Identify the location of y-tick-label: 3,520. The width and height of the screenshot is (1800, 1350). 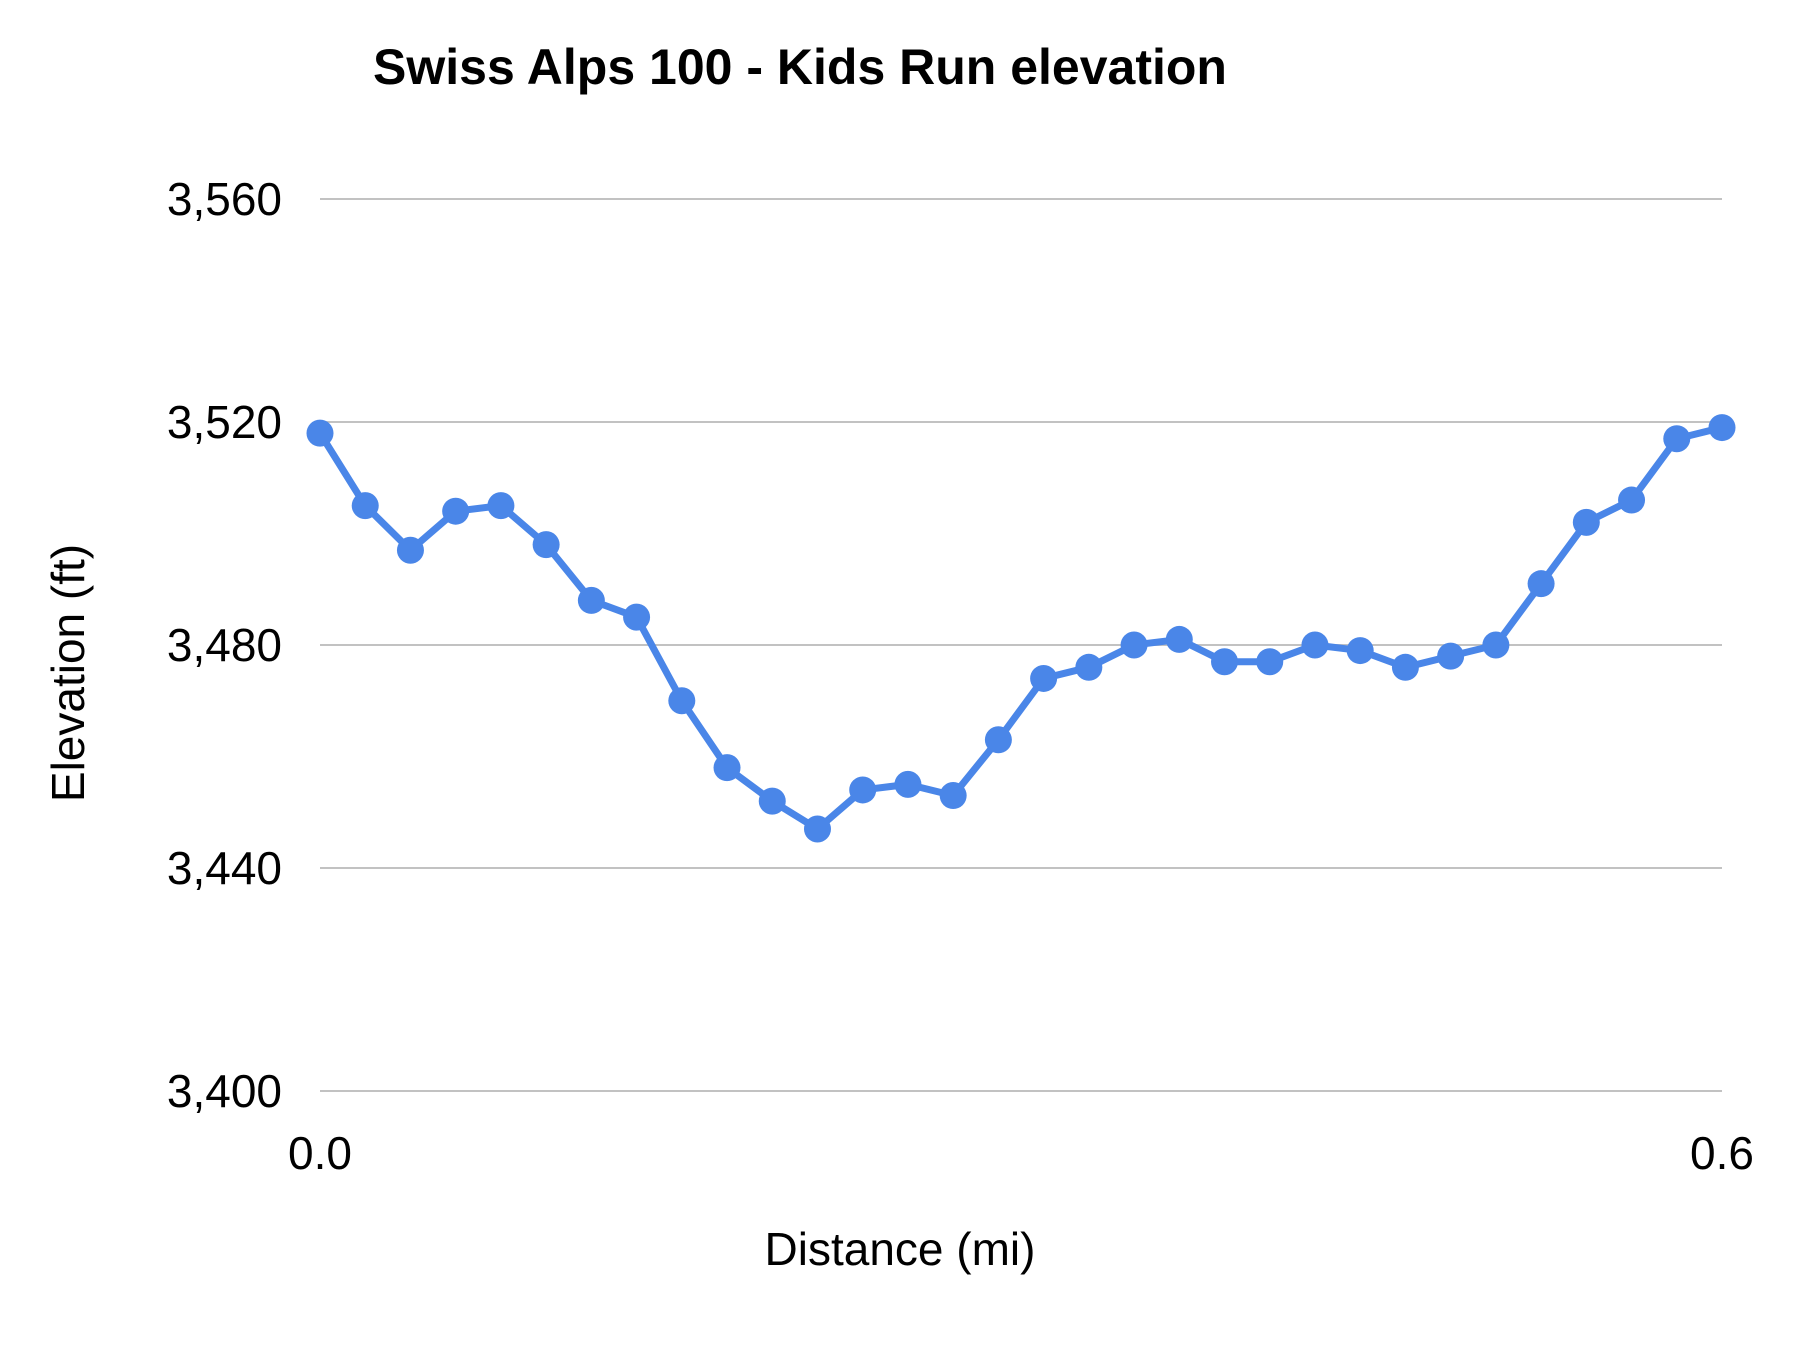
(224, 422).